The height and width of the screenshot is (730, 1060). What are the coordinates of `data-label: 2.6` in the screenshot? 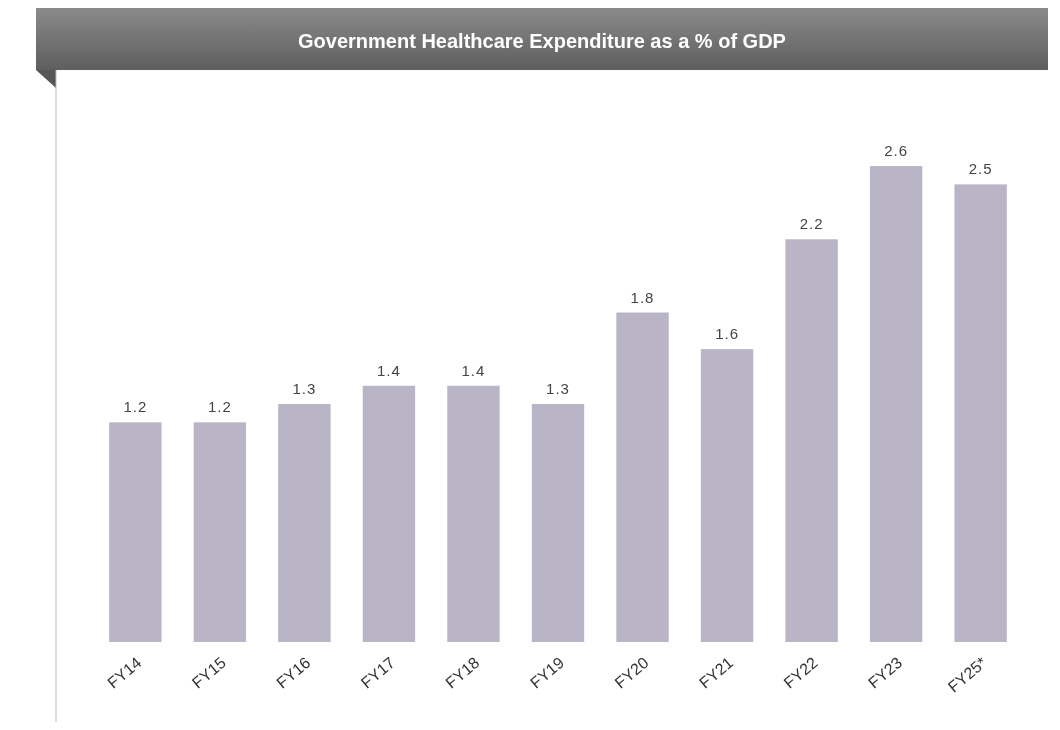 It's located at (896, 151).